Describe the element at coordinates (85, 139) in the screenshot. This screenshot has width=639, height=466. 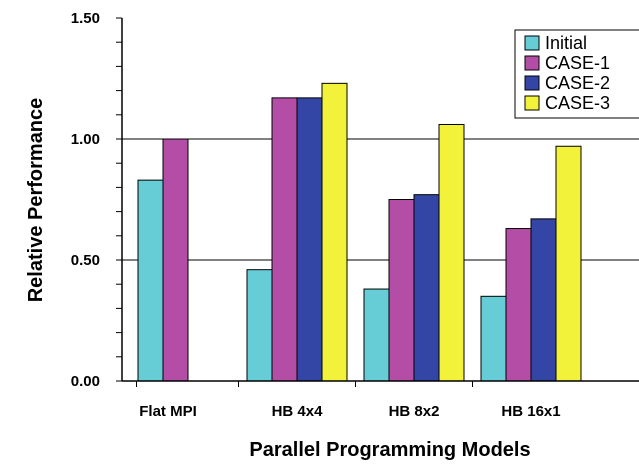
I see `y-tick-label: 1.00` at that location.